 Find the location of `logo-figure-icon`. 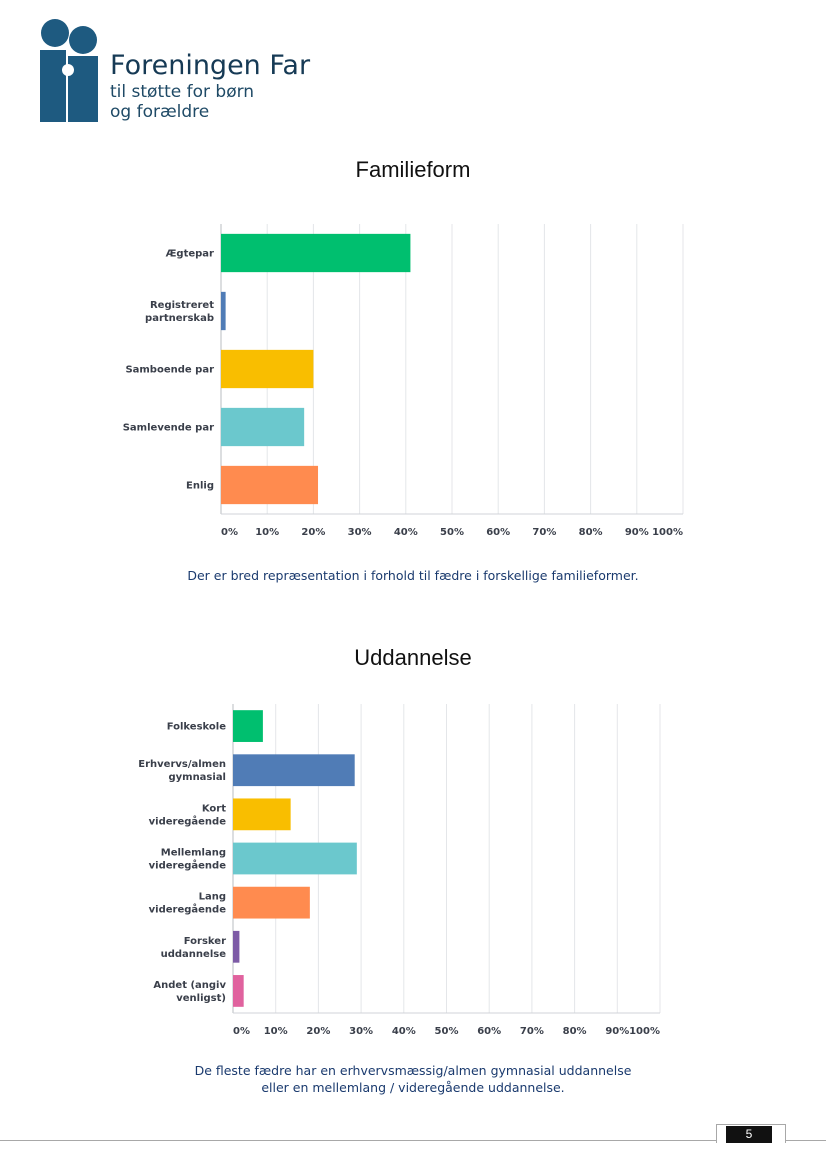

logo-figure-icon is located at coordinates (69, 70).